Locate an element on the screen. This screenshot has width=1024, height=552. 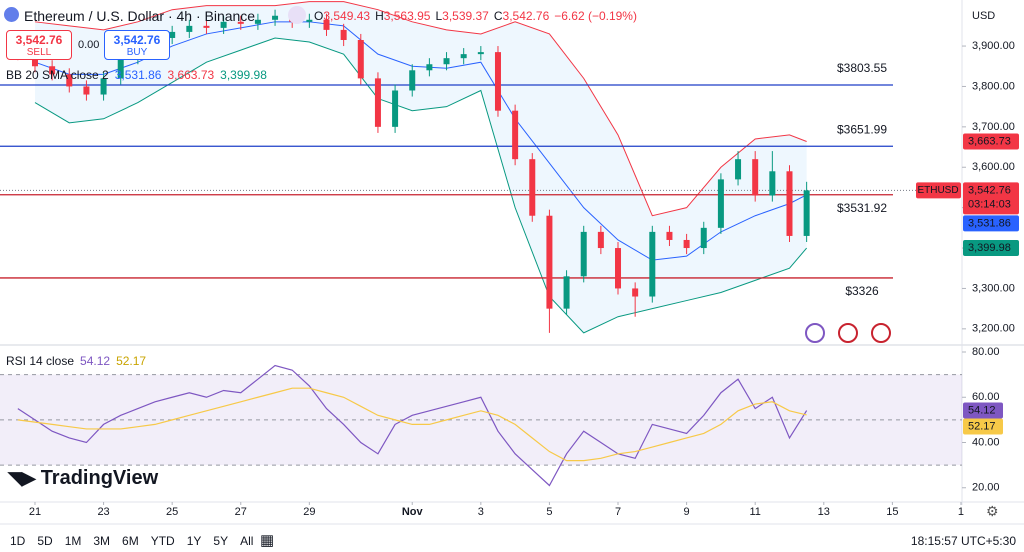
countdown: 03:14:03 is located at coordinates (989, 204).